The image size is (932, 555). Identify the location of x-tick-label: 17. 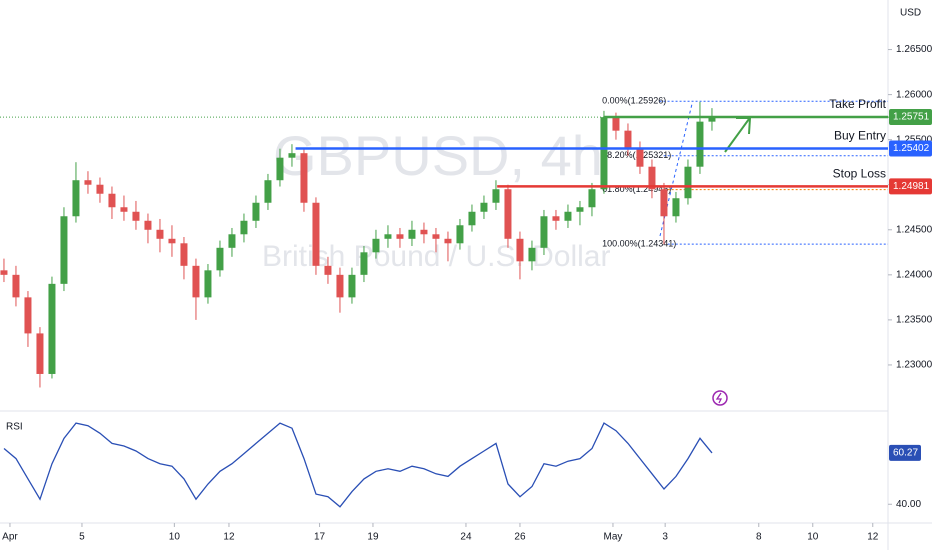
(320, 537).